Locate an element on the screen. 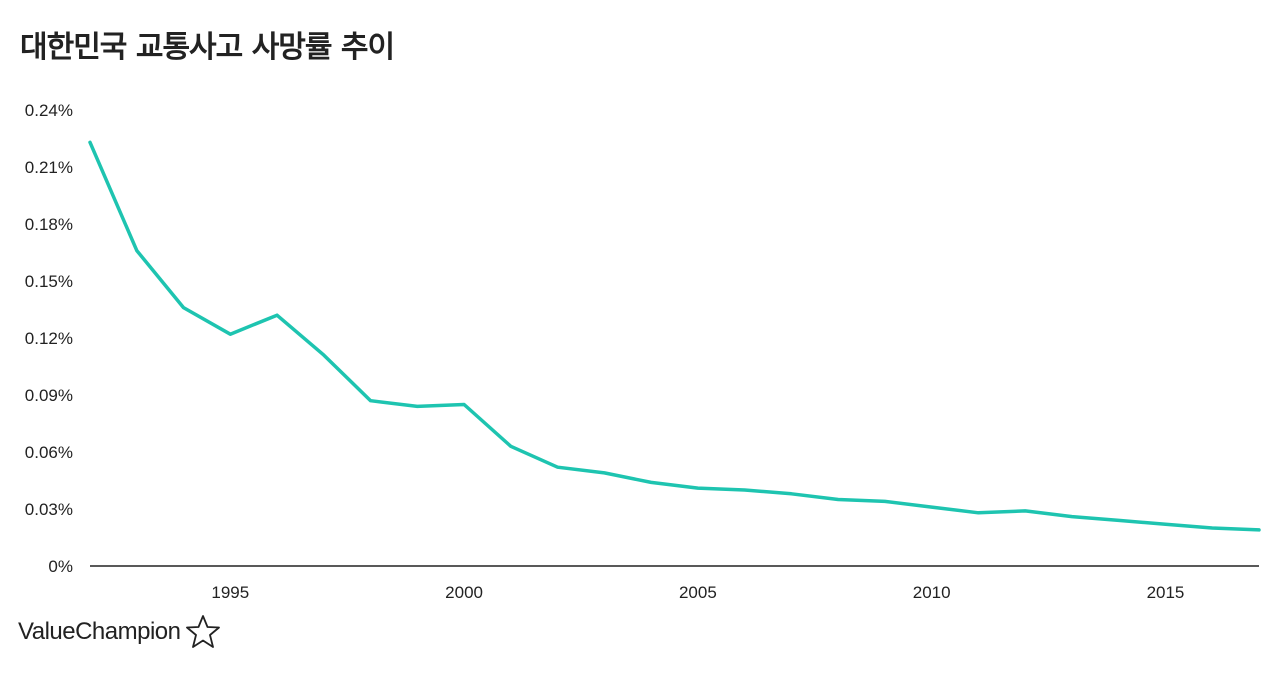  brand-name: ValueChampion is located at coordinates (99, 631).